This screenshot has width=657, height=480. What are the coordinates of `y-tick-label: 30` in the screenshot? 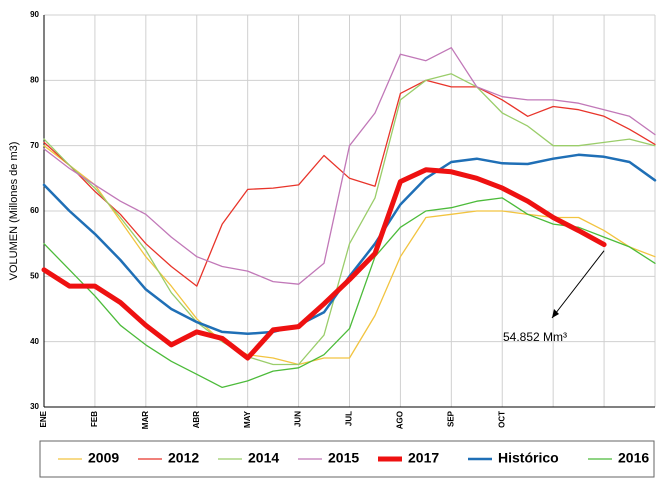 It's located at (34, 406).